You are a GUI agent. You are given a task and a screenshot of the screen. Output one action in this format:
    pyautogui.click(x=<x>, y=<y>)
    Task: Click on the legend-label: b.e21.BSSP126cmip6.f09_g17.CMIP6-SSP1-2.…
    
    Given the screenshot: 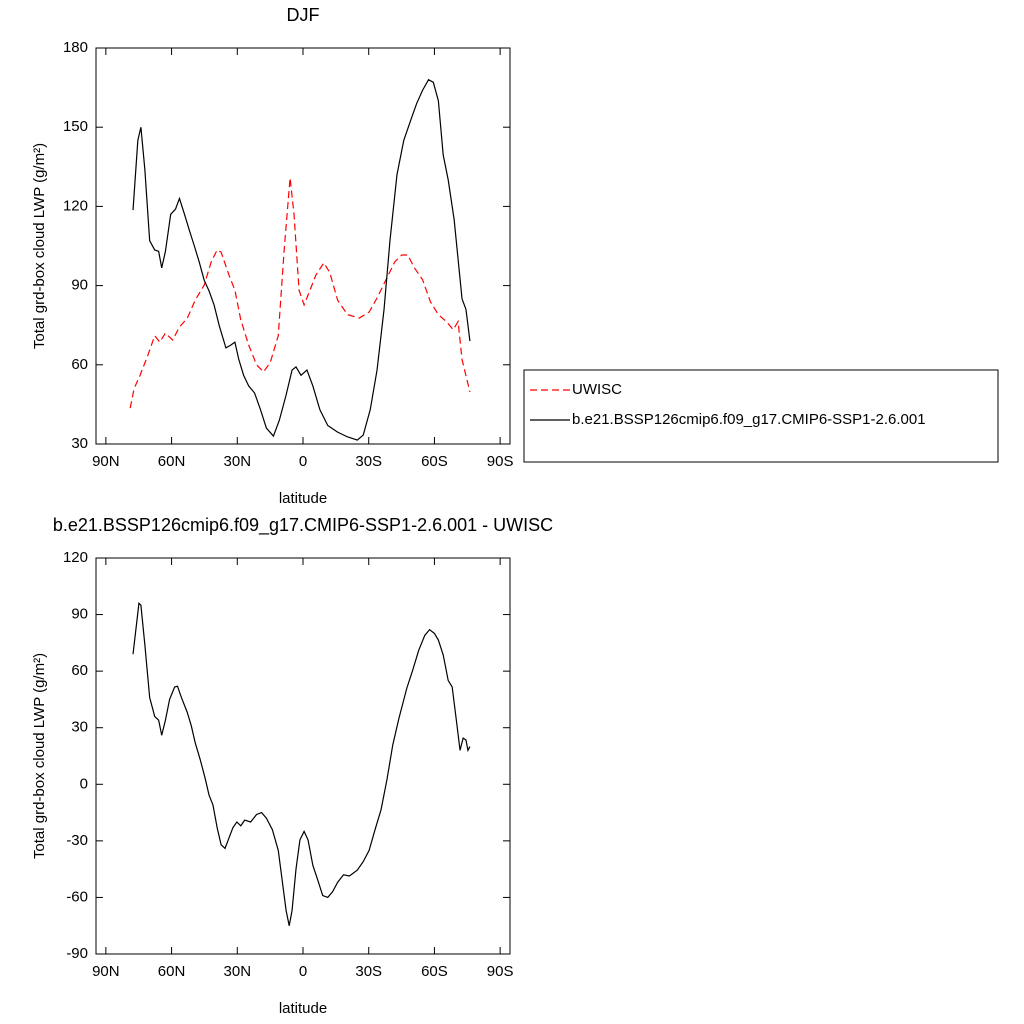 What is the action you would take?
    pyautogui.click(x=749, y=419)
    